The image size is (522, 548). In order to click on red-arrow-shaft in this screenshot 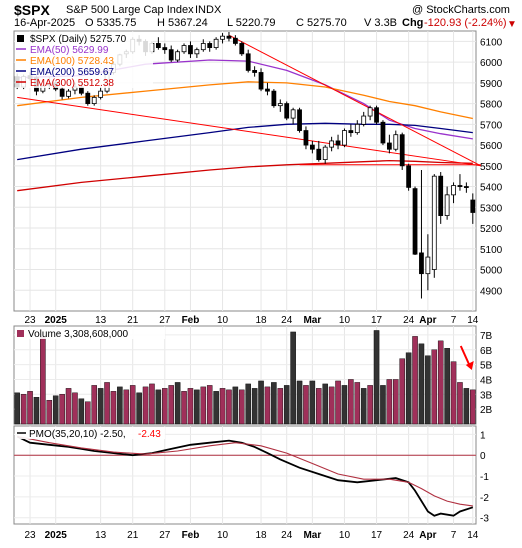, I will do `click(465, 356)`.